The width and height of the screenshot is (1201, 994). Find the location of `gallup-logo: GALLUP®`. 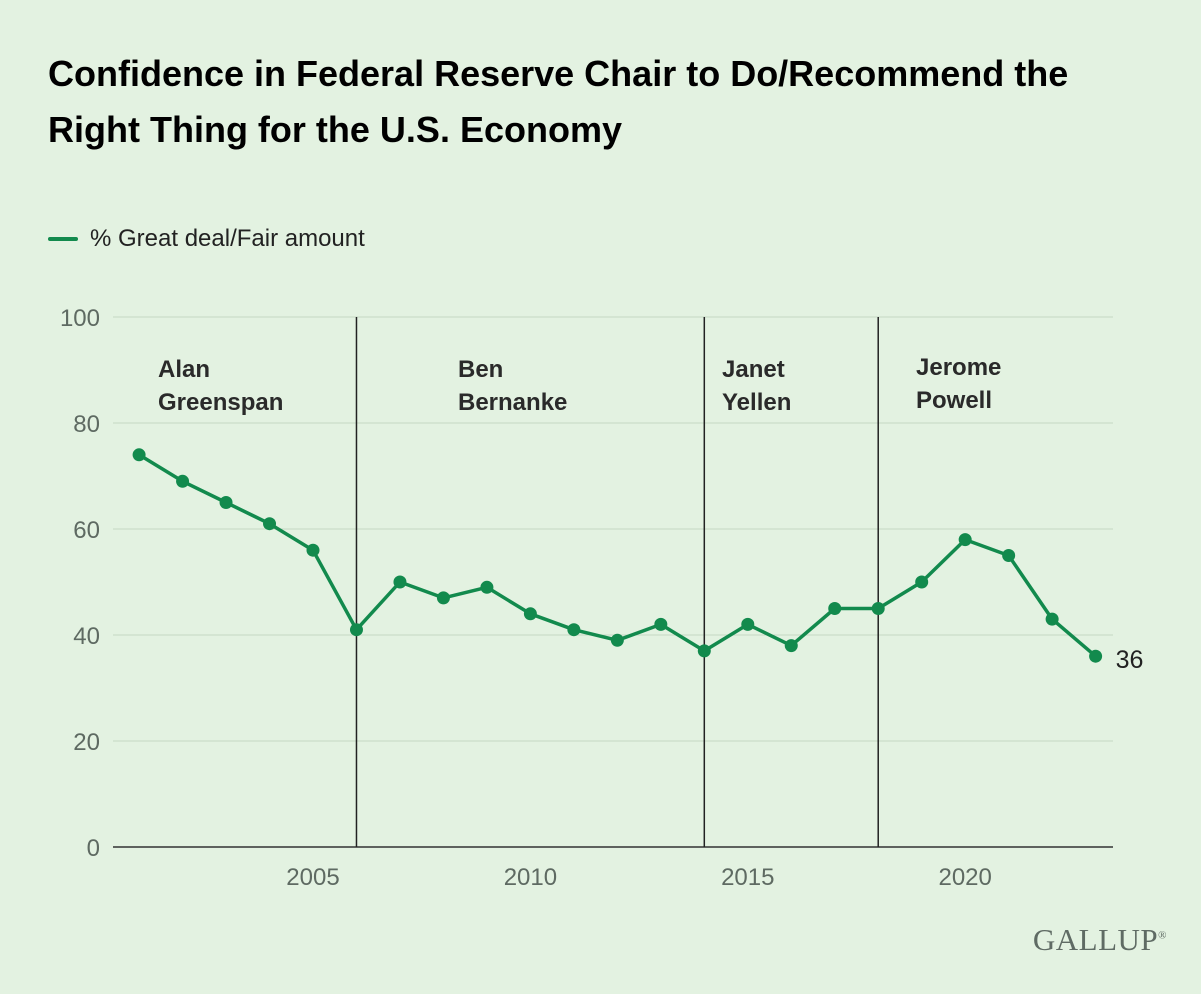

gallup-logo: GALLUP® is located at coordinates (1099, 939).